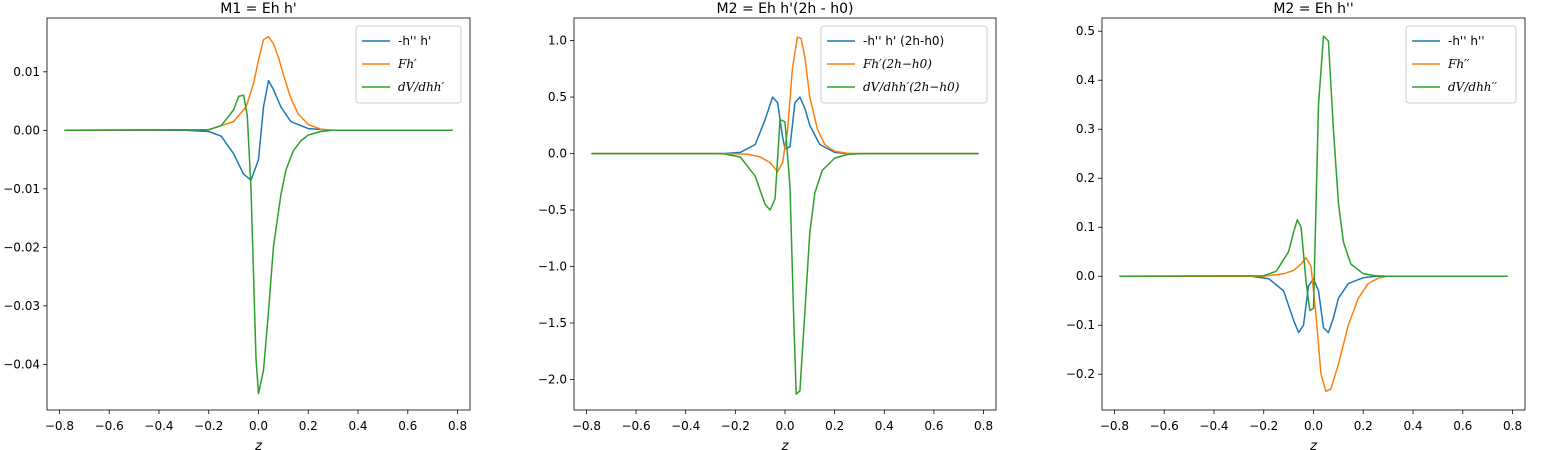 The width and height of the screenshot is (1550, 450). I want to click on legend: -h'' h'' Fh′′ dV/dhh′′, so click(1461, 64).